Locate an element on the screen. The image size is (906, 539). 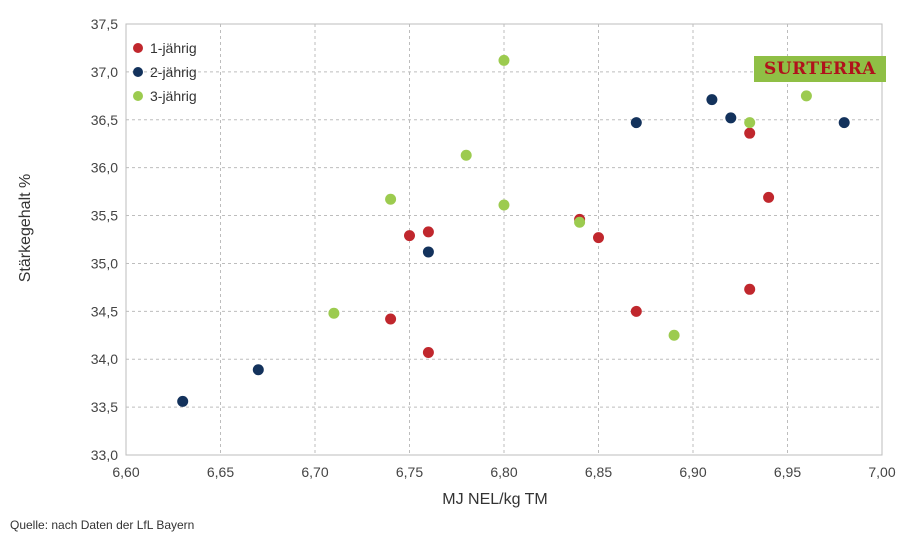
y-tick-label: 35,0 is located at coordinates (104, 263).